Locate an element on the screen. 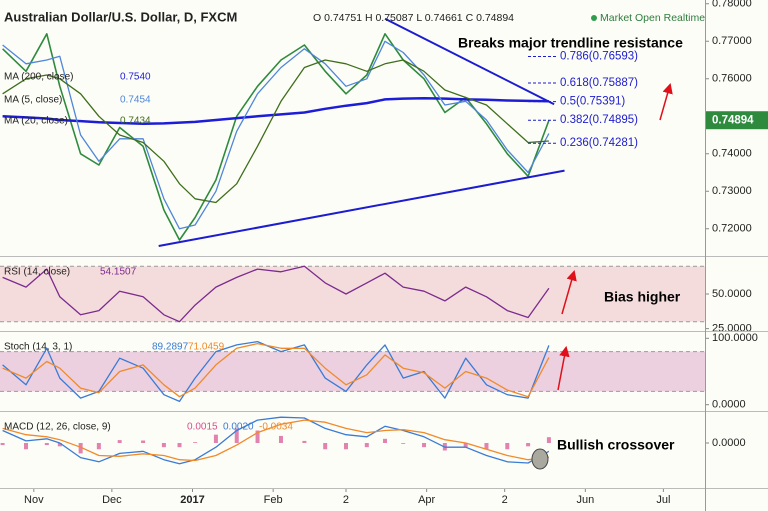  market-status: Market Open Realtime is located at coordinates (652, 18).